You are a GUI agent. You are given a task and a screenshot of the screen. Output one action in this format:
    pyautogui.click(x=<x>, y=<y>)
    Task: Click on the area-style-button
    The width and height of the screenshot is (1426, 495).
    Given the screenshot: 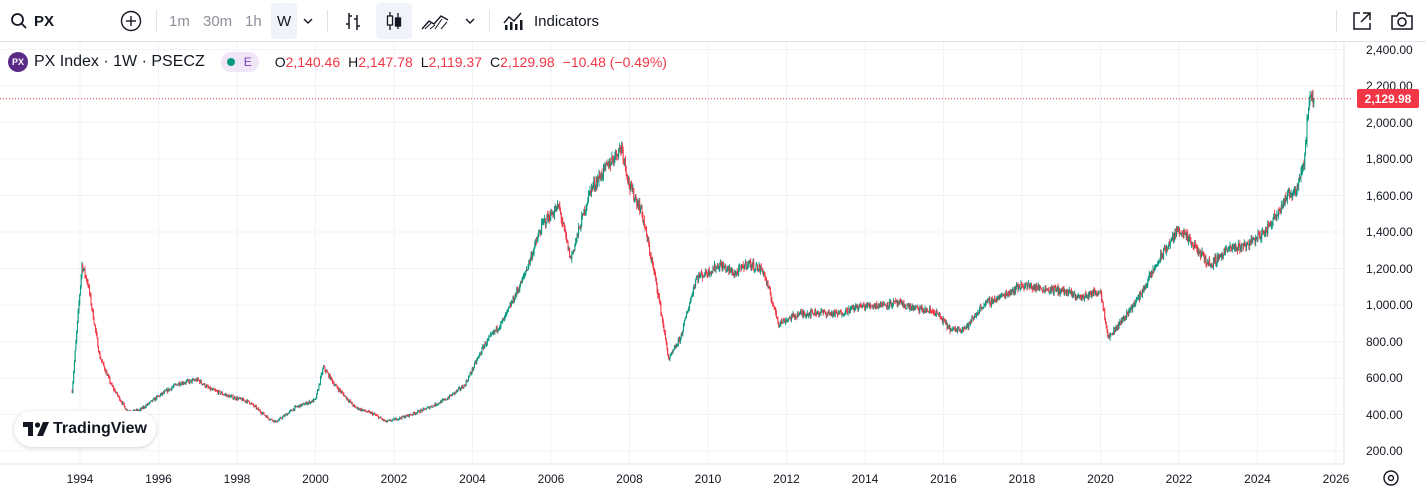 What is the action you would take?
    pyautogui.click(x=435, y=21)
    